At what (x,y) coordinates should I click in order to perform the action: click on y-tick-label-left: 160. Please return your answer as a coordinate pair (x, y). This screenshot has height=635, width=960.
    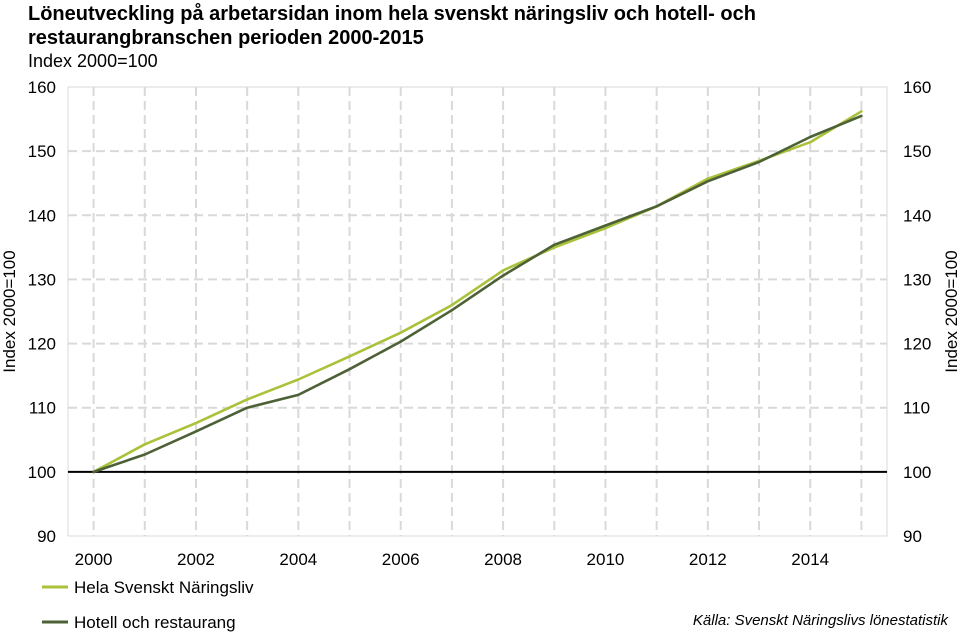
    Looking at the image, I should click on (42, 87).